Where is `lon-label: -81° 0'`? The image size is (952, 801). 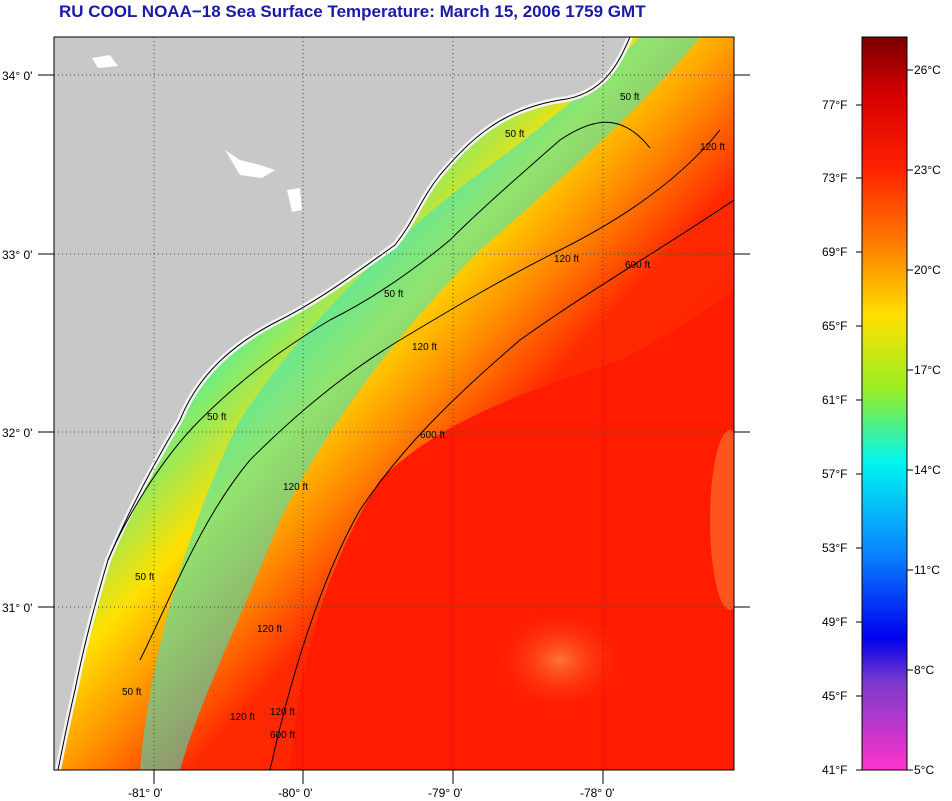 lon-label: -81° 0' is located at coordinates (145, 793).